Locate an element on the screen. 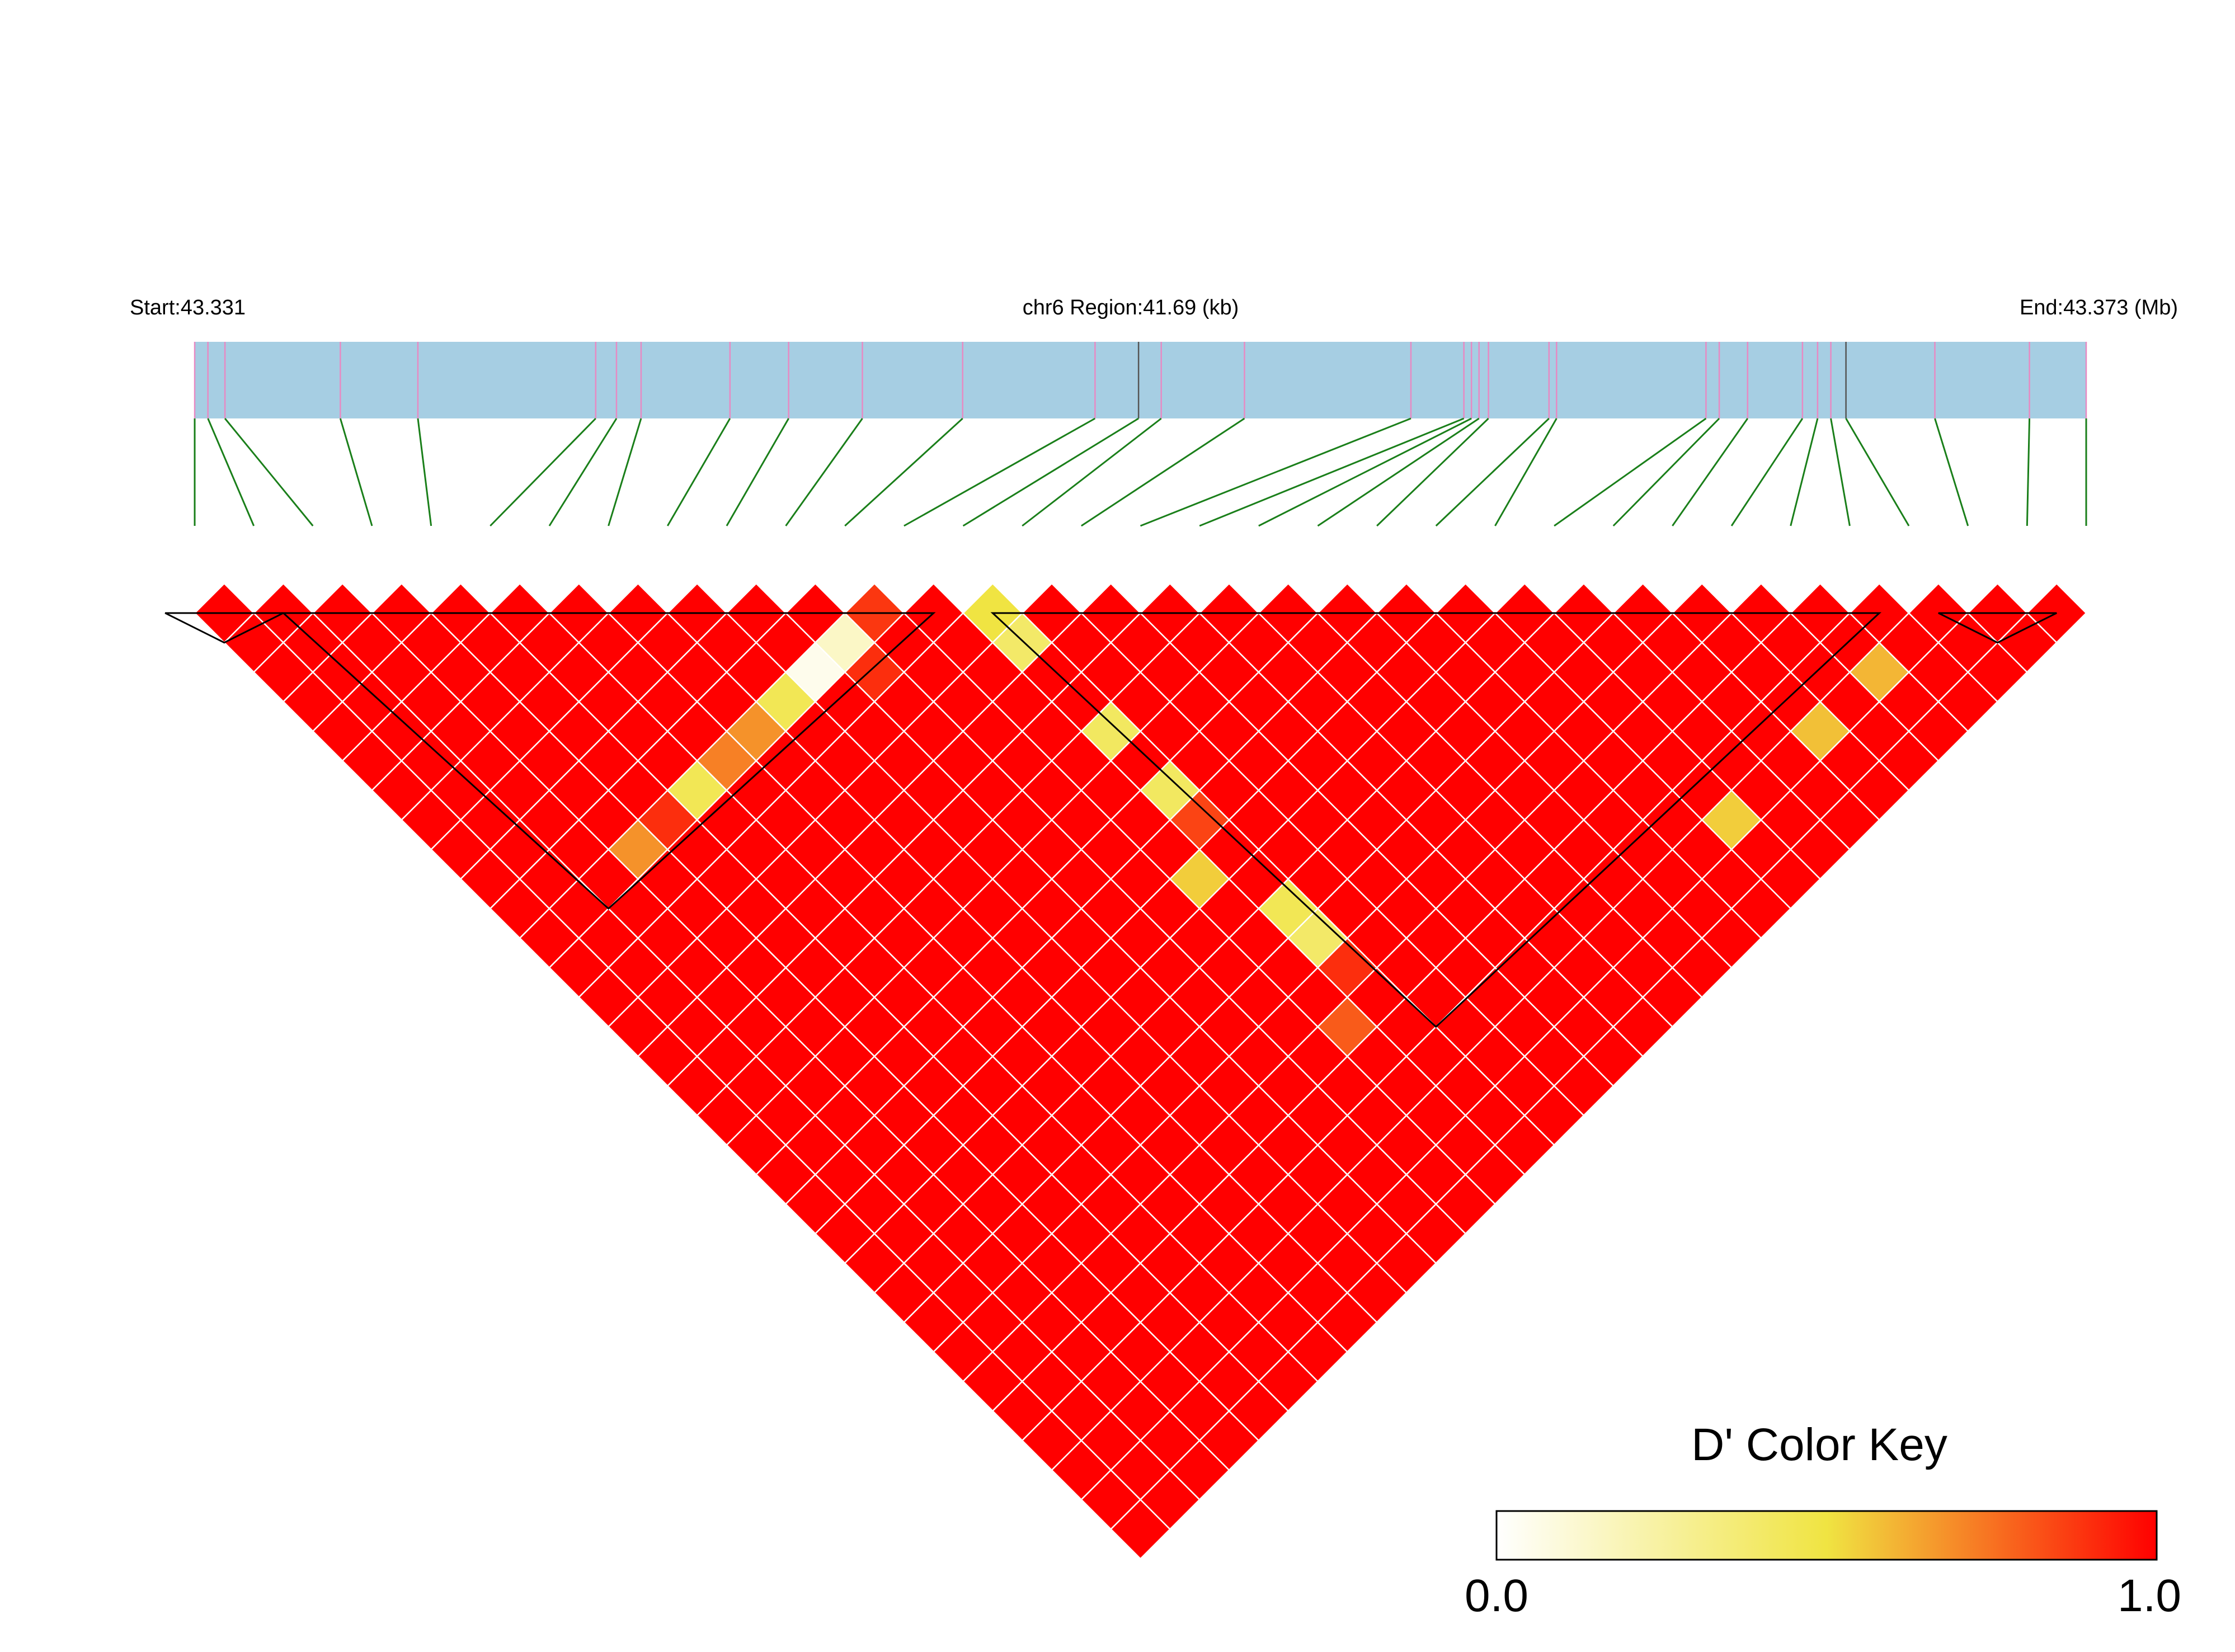 The height and width of the screenshot is (1652, 2235). end-label: End:43.373 (Mb) is located at coordinates (2099, 308).